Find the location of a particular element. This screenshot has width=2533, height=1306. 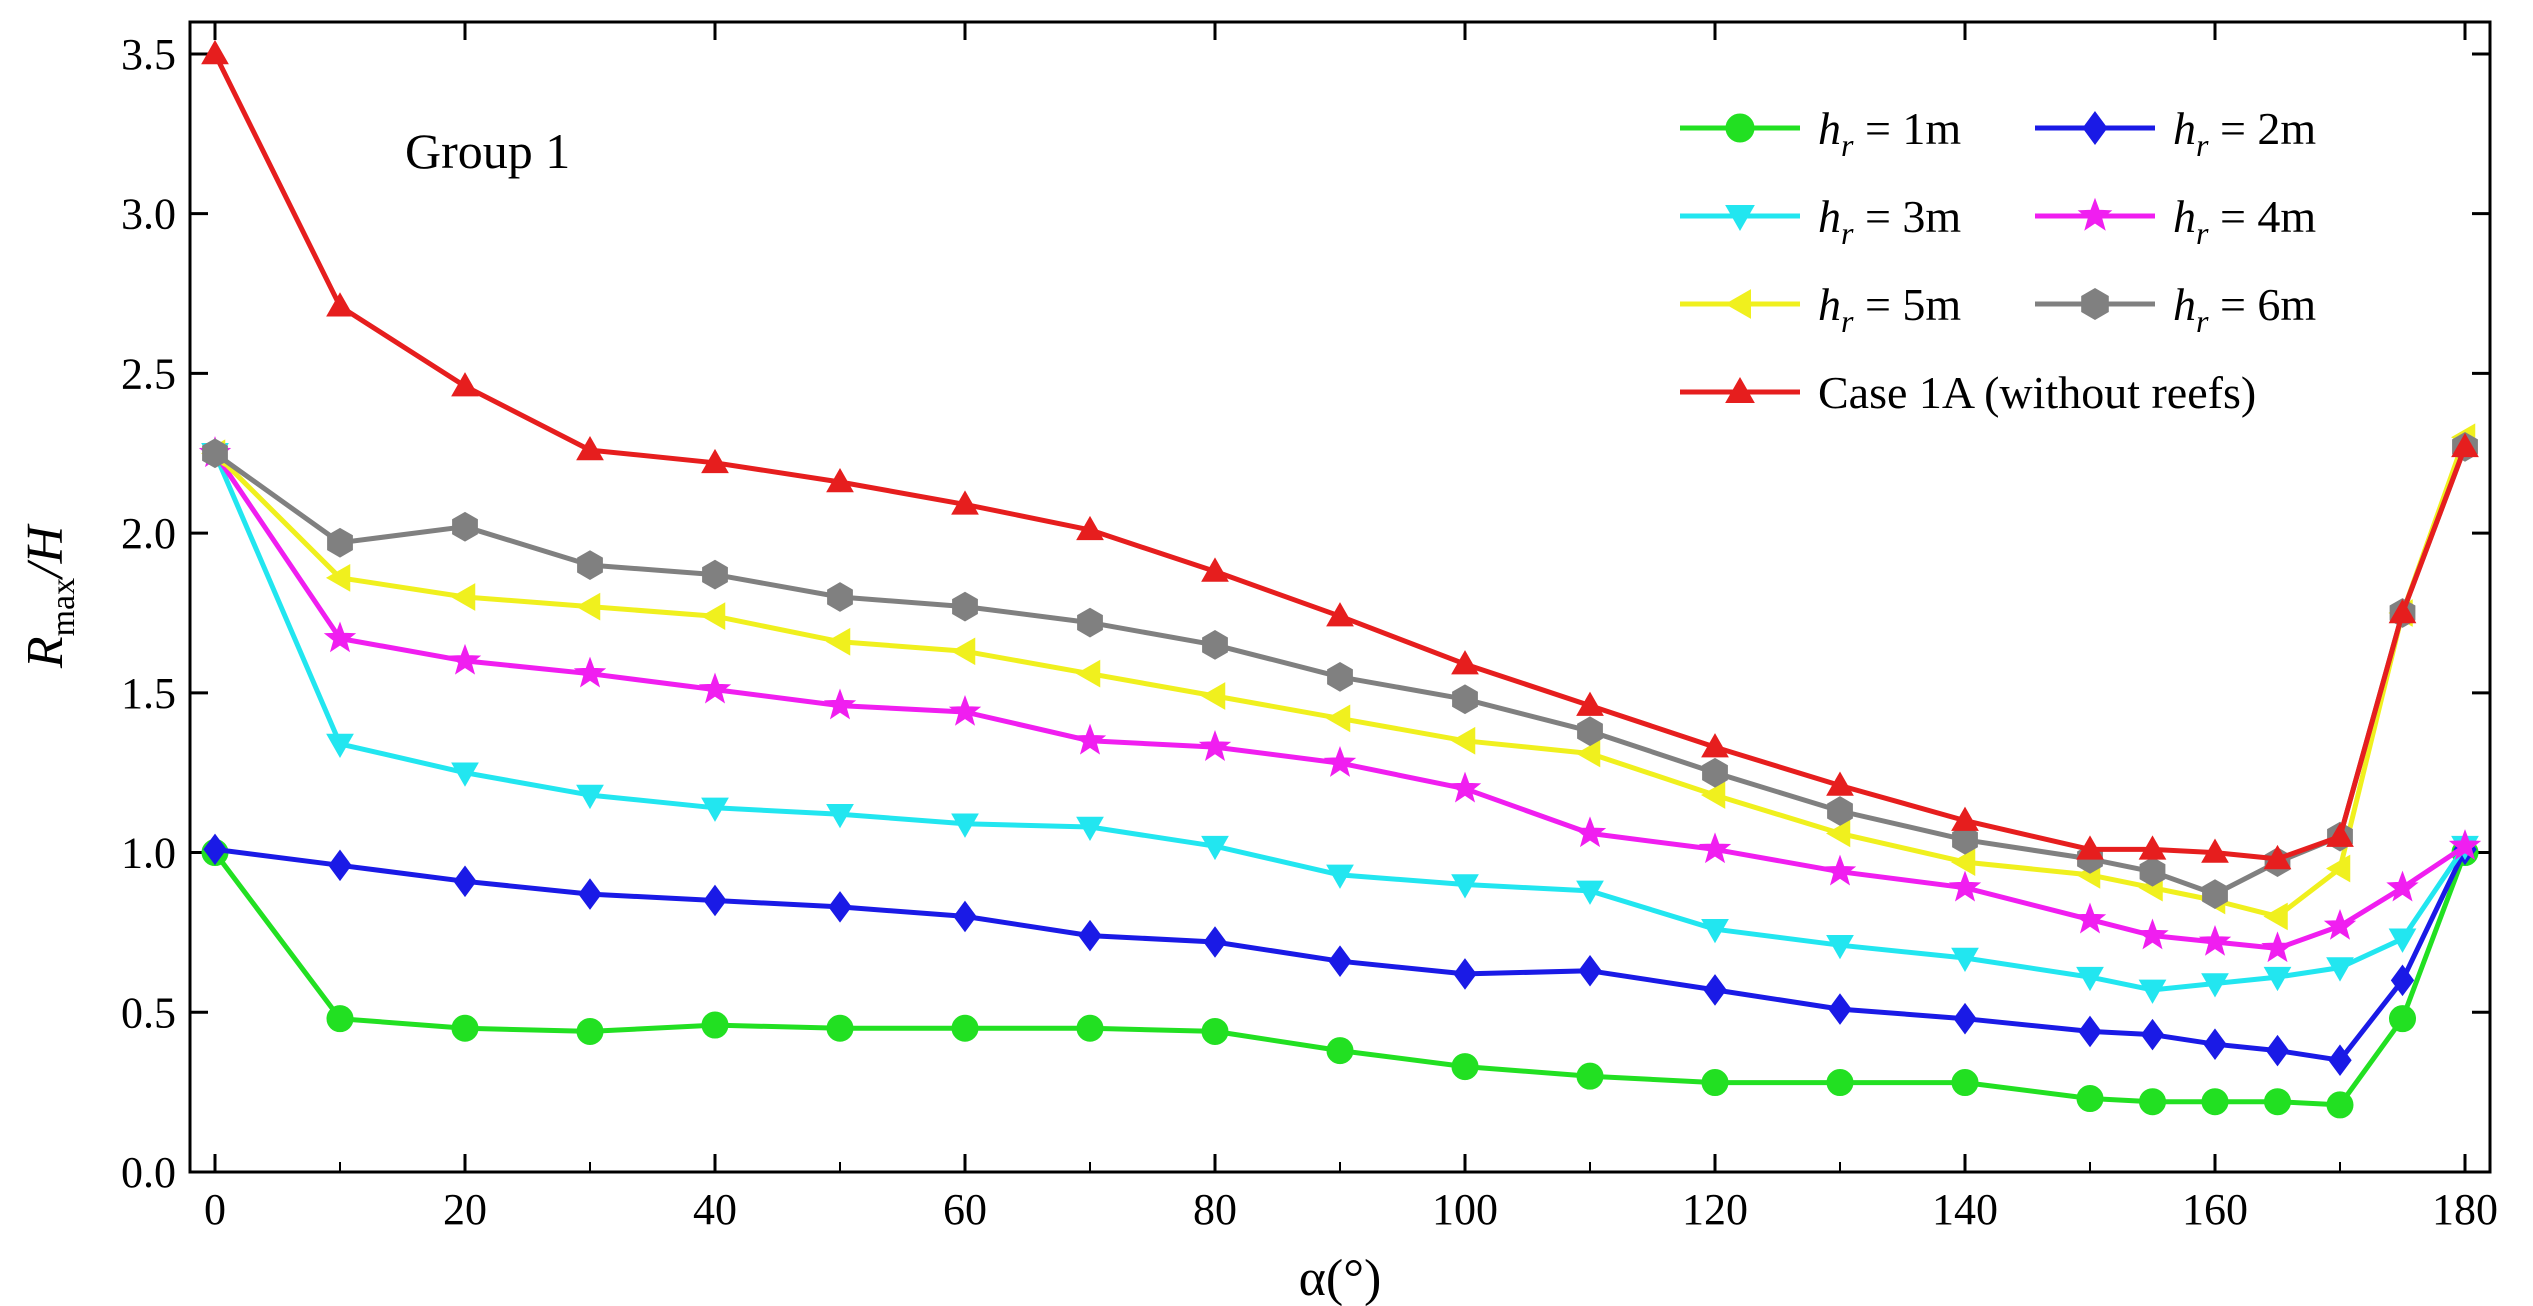

x-tick-label: 100 is located at coordinates (1465, 1209).